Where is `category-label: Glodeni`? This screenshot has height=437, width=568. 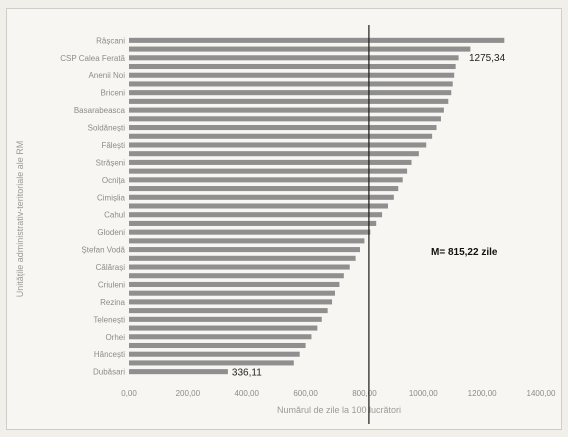 category-label: Glodeni is located at coordinates (111, 232).